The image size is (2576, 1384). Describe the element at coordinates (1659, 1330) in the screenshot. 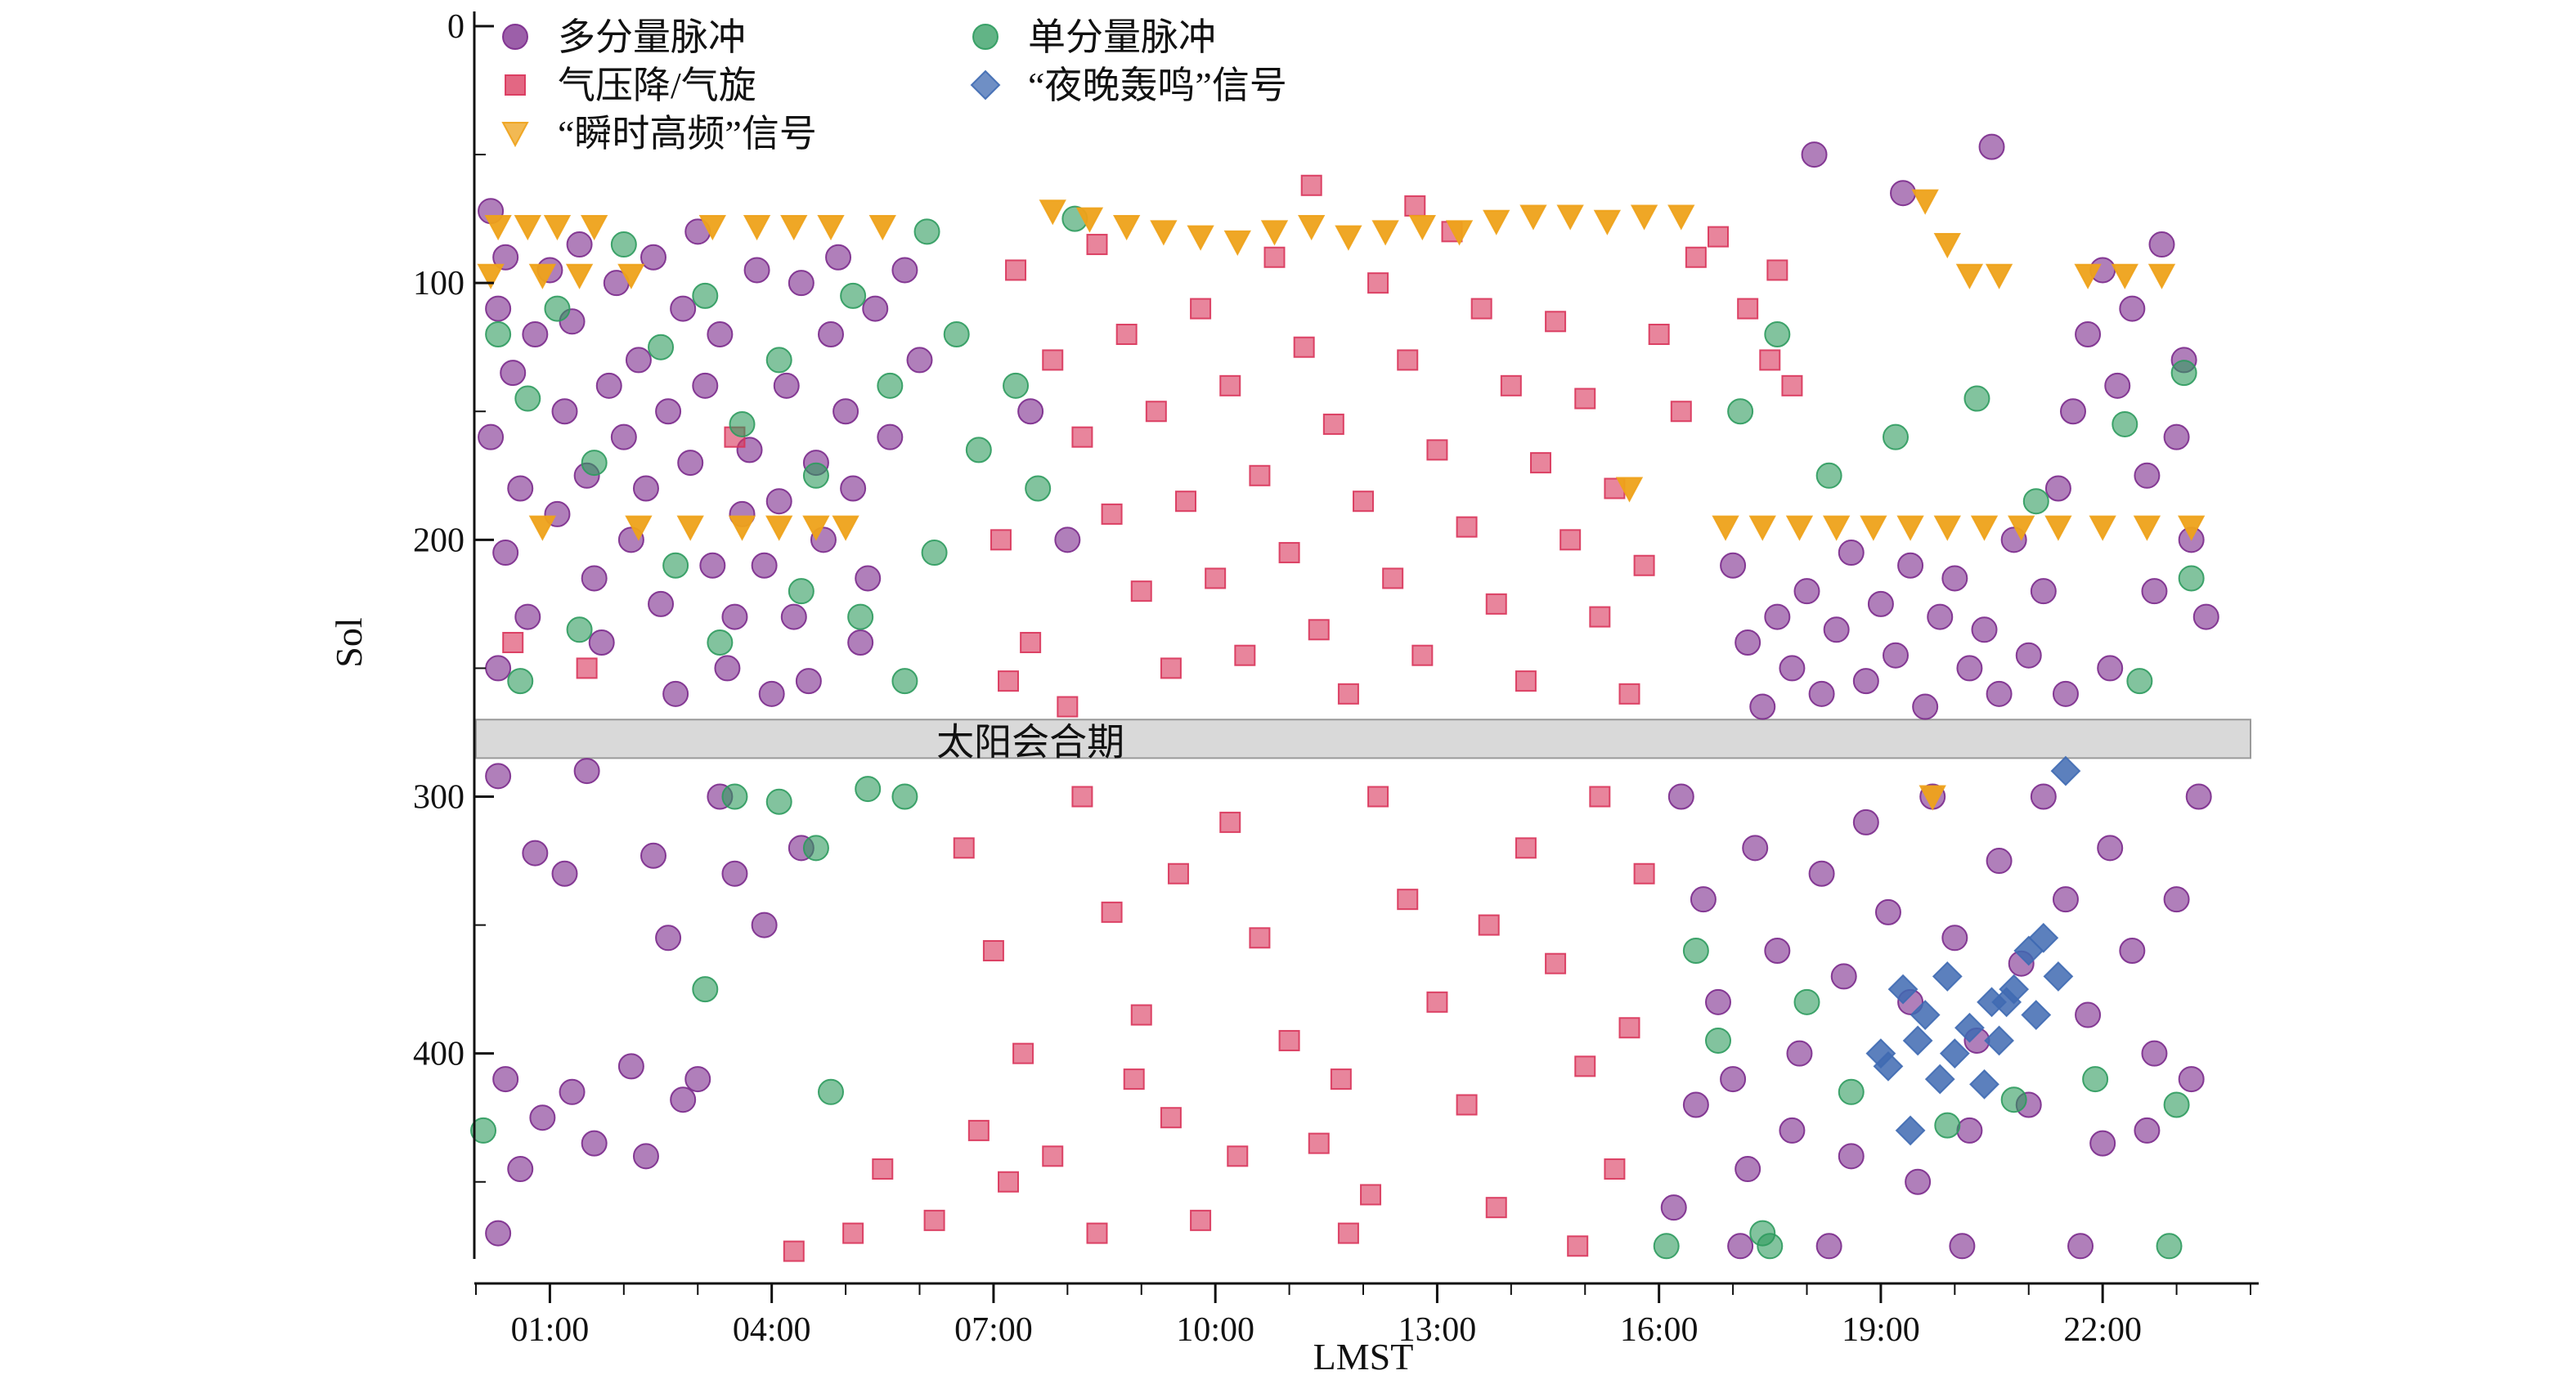

I see `x-tick-label: 16:00` at that location.